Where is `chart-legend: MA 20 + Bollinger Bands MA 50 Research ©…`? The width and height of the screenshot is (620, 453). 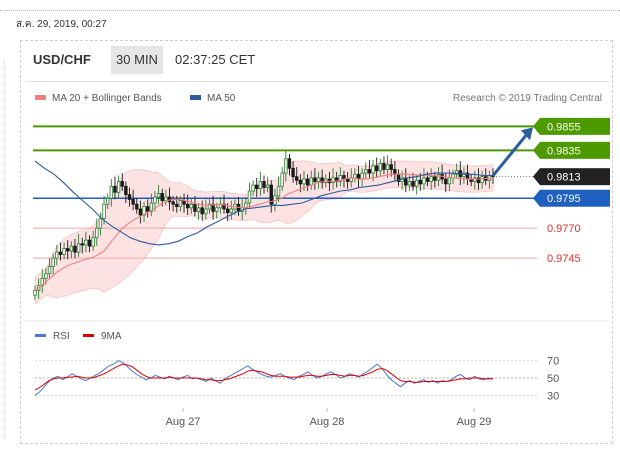 chart-legend: MA 20 + Bollinger Bands MA 50 Research ©… is located at coordinates (318, 98).